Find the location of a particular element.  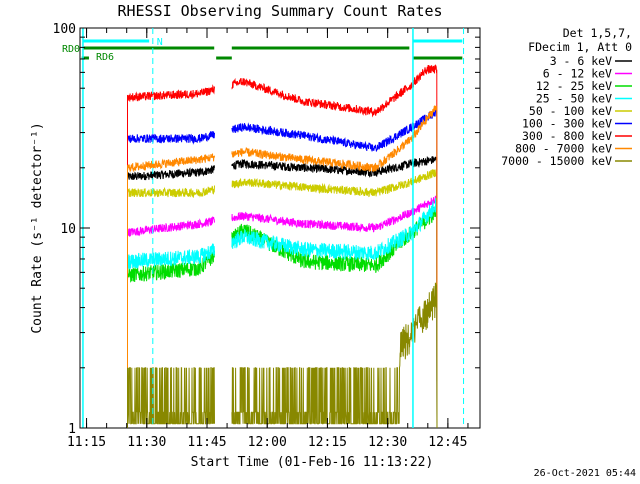

x-tick-label: 12:00 is located at coordinates (267, 442).